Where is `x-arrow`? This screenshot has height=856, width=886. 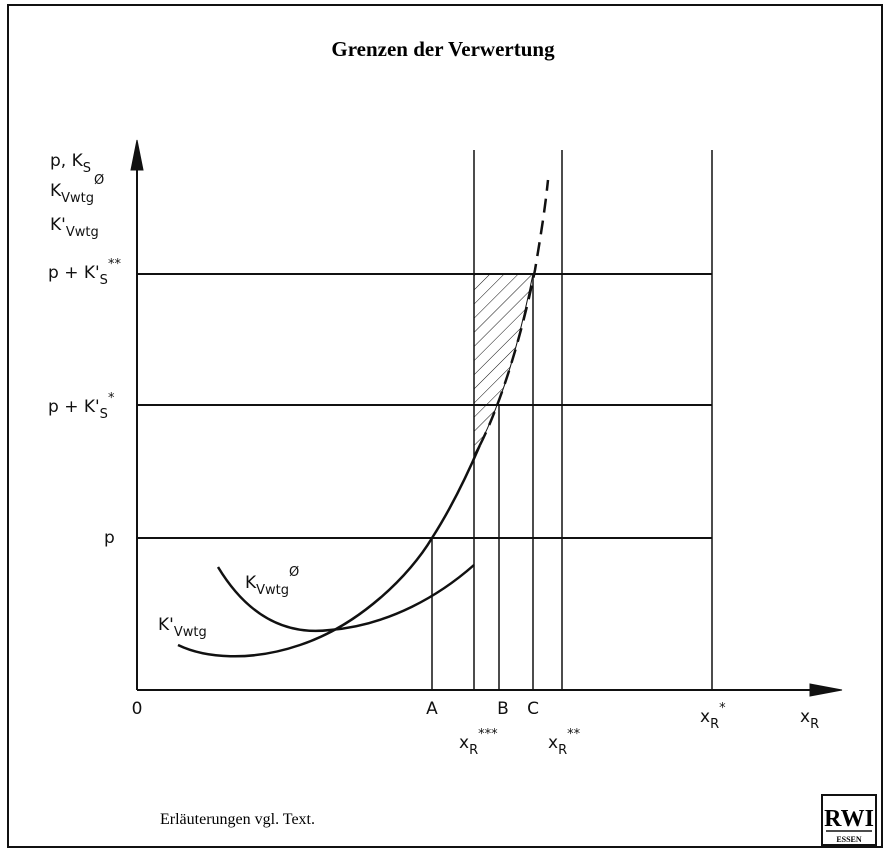
x-arrow is located at coordinates (826, 690).